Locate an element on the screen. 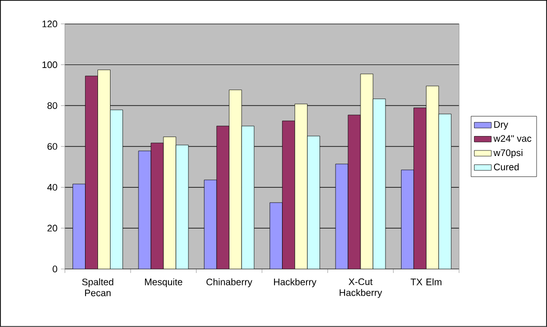 Image resolution: width=547 pixels, height=327 pixels. y-tick-label: 80 is located at coordinates (52, 105).